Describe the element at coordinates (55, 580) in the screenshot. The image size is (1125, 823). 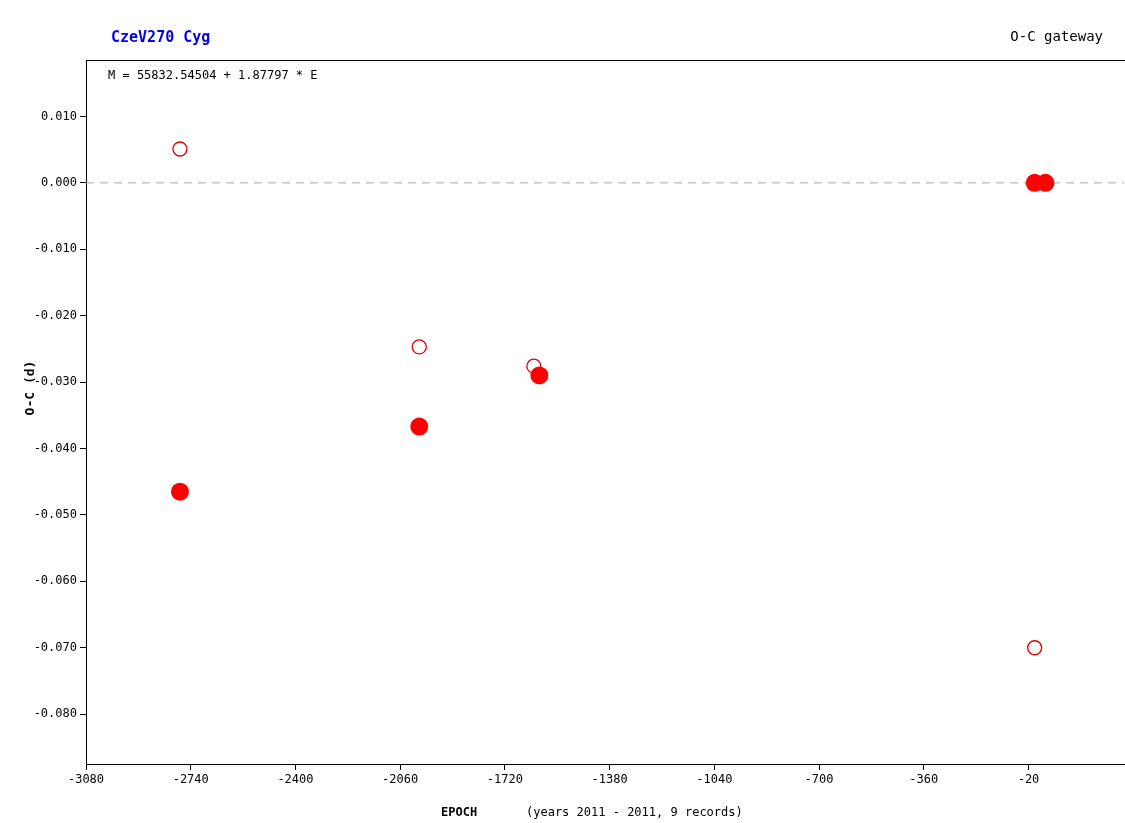
I see `y-tick-label: -0.060` at that location.